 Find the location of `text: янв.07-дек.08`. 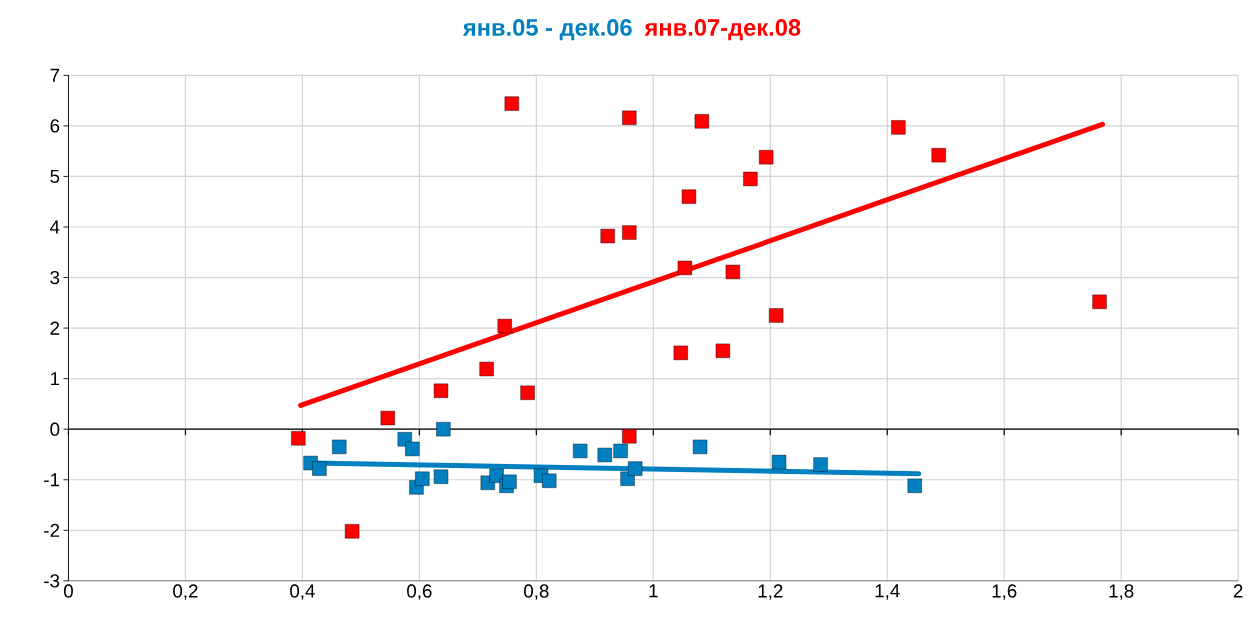

text: янв.07-дек.08 is located at coordinates (722, 29).